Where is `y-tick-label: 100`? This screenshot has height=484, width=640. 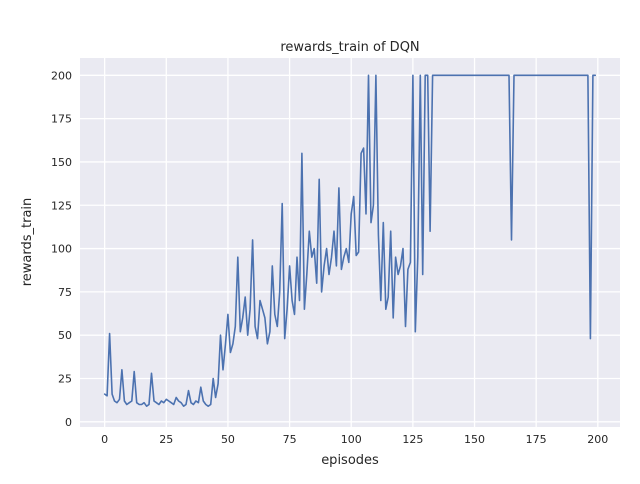
y-tick-label: 100 is located at coordinates (61, 249).